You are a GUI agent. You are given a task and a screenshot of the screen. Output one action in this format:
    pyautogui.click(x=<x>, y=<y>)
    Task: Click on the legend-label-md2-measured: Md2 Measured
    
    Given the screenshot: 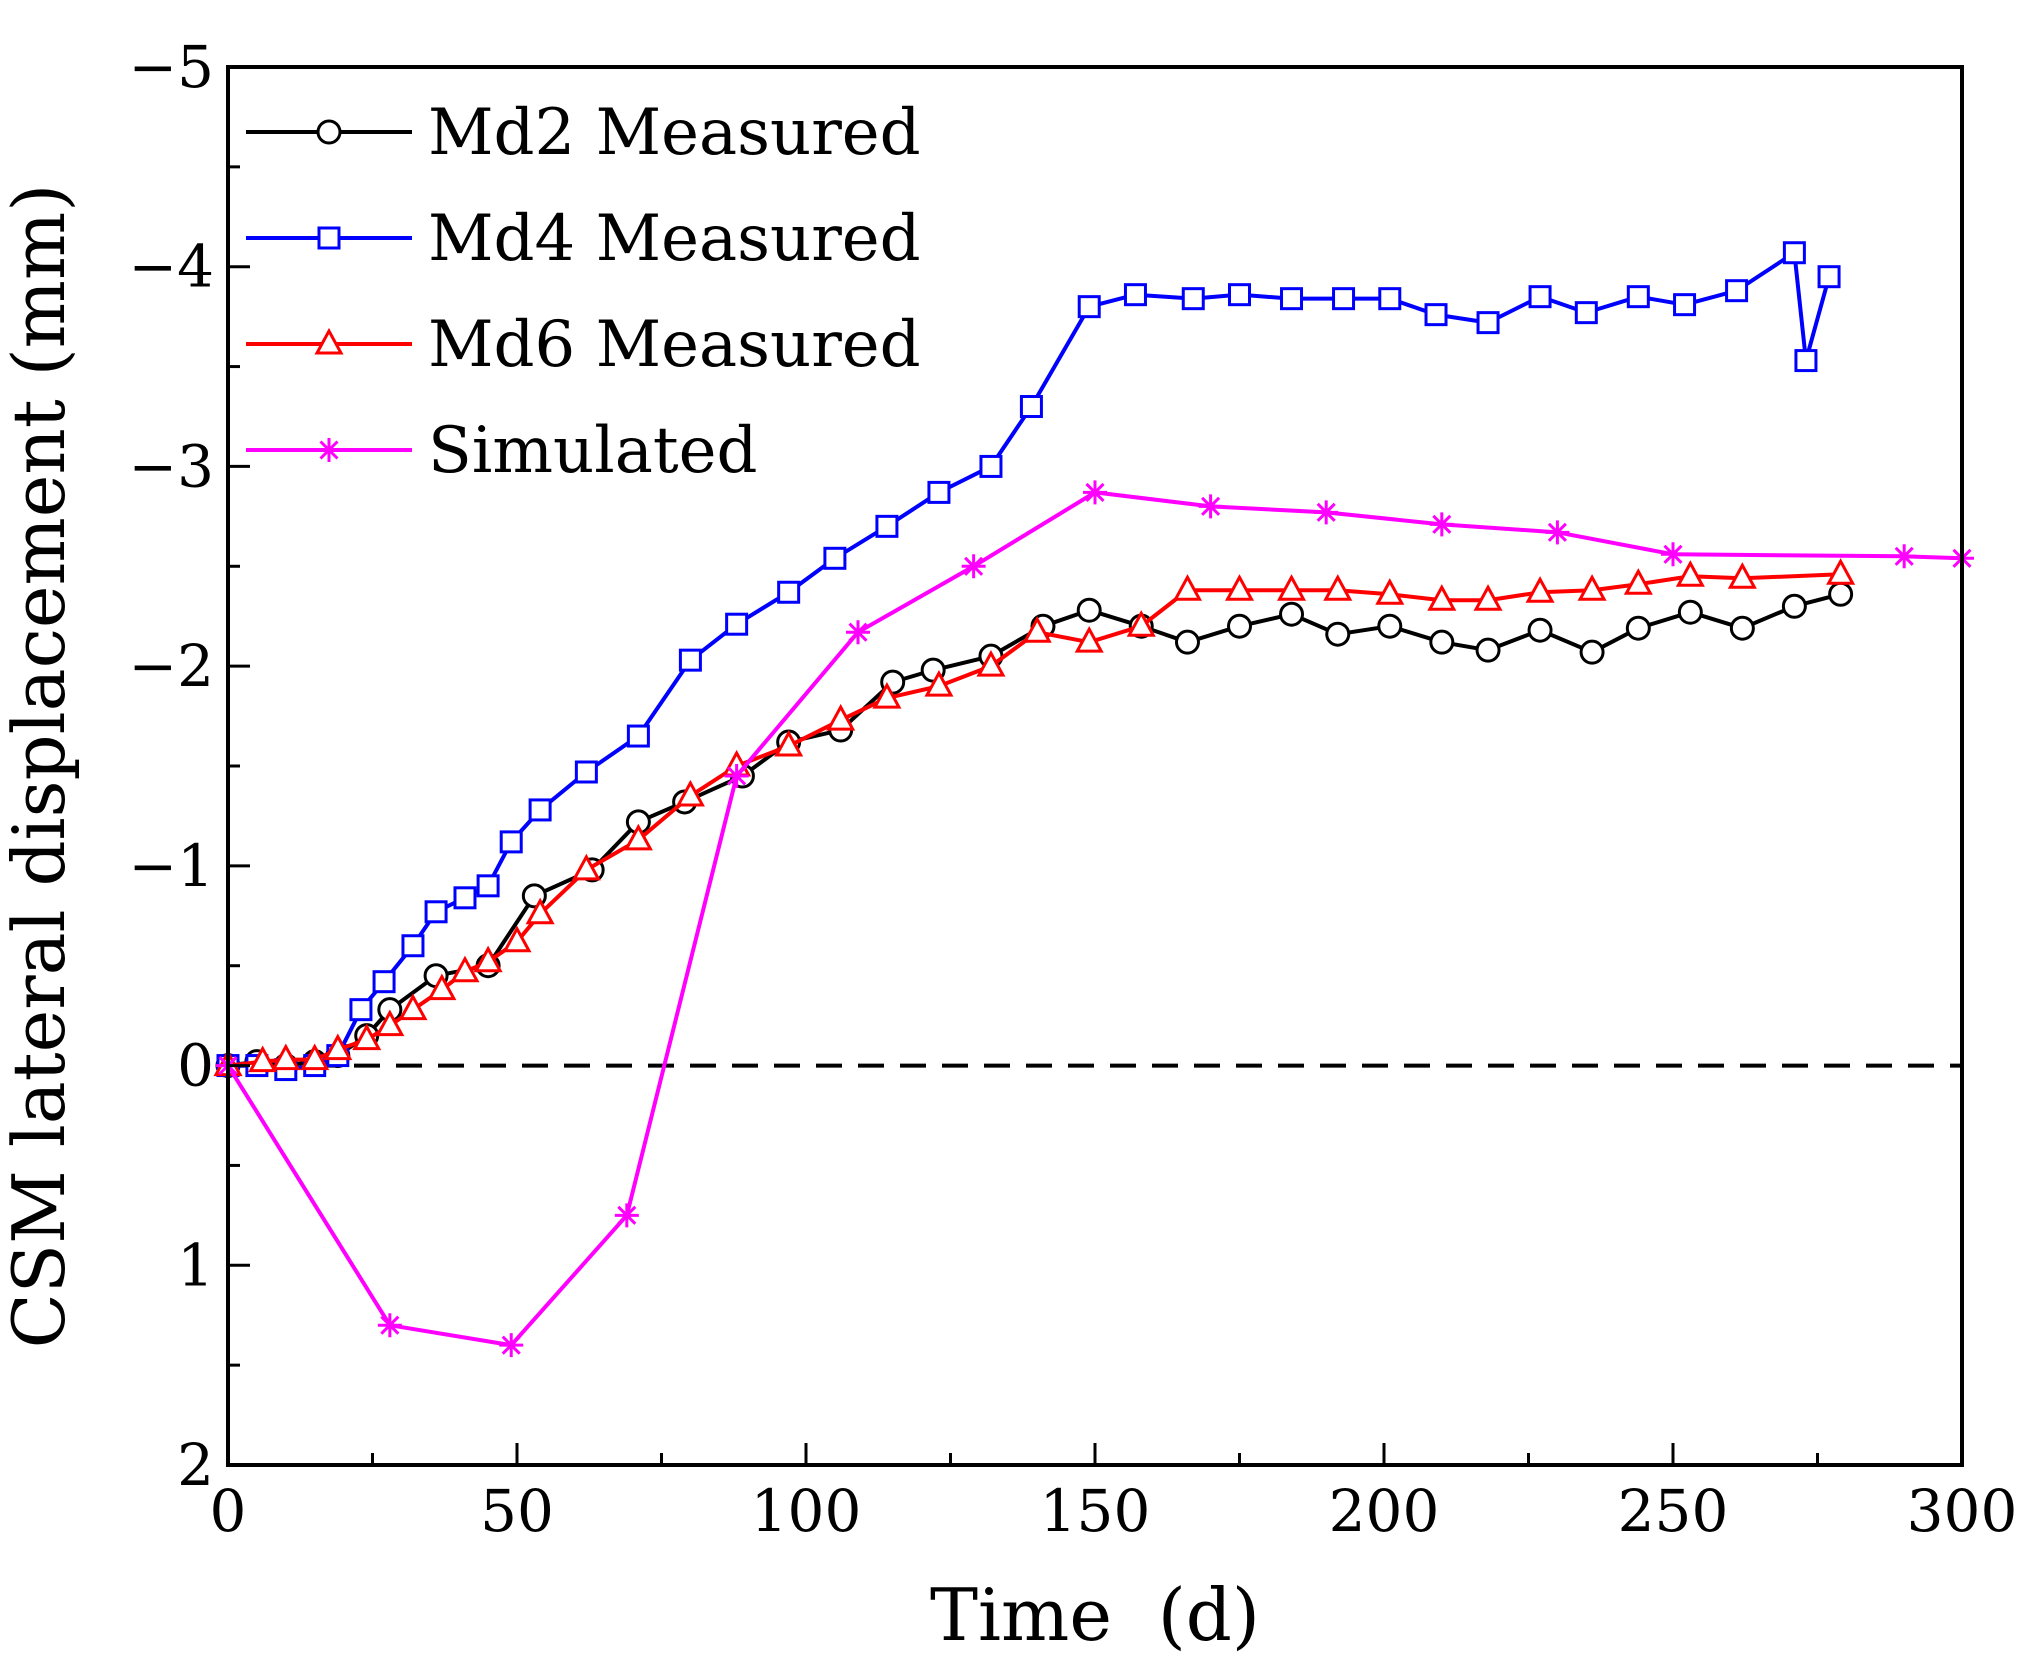 What is the action you would take?
    pyautogui.click(x=674, y=133)
    